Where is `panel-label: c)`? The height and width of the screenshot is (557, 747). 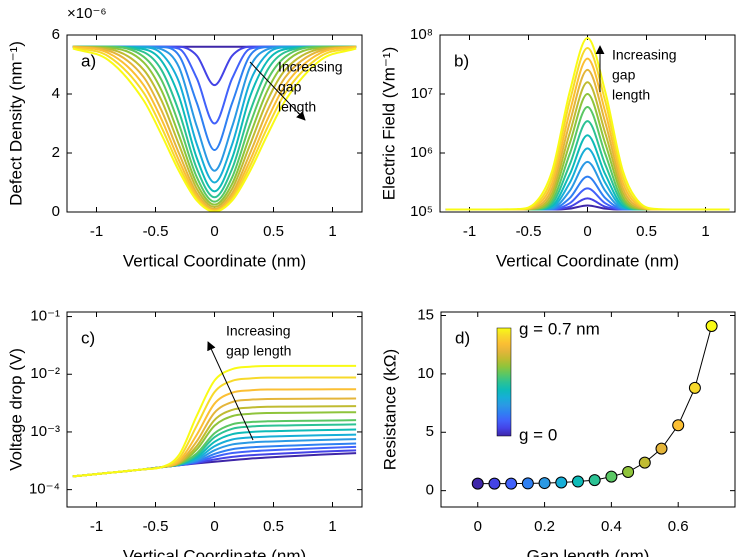
panel-label: c) is located at coordinates (88, 337).